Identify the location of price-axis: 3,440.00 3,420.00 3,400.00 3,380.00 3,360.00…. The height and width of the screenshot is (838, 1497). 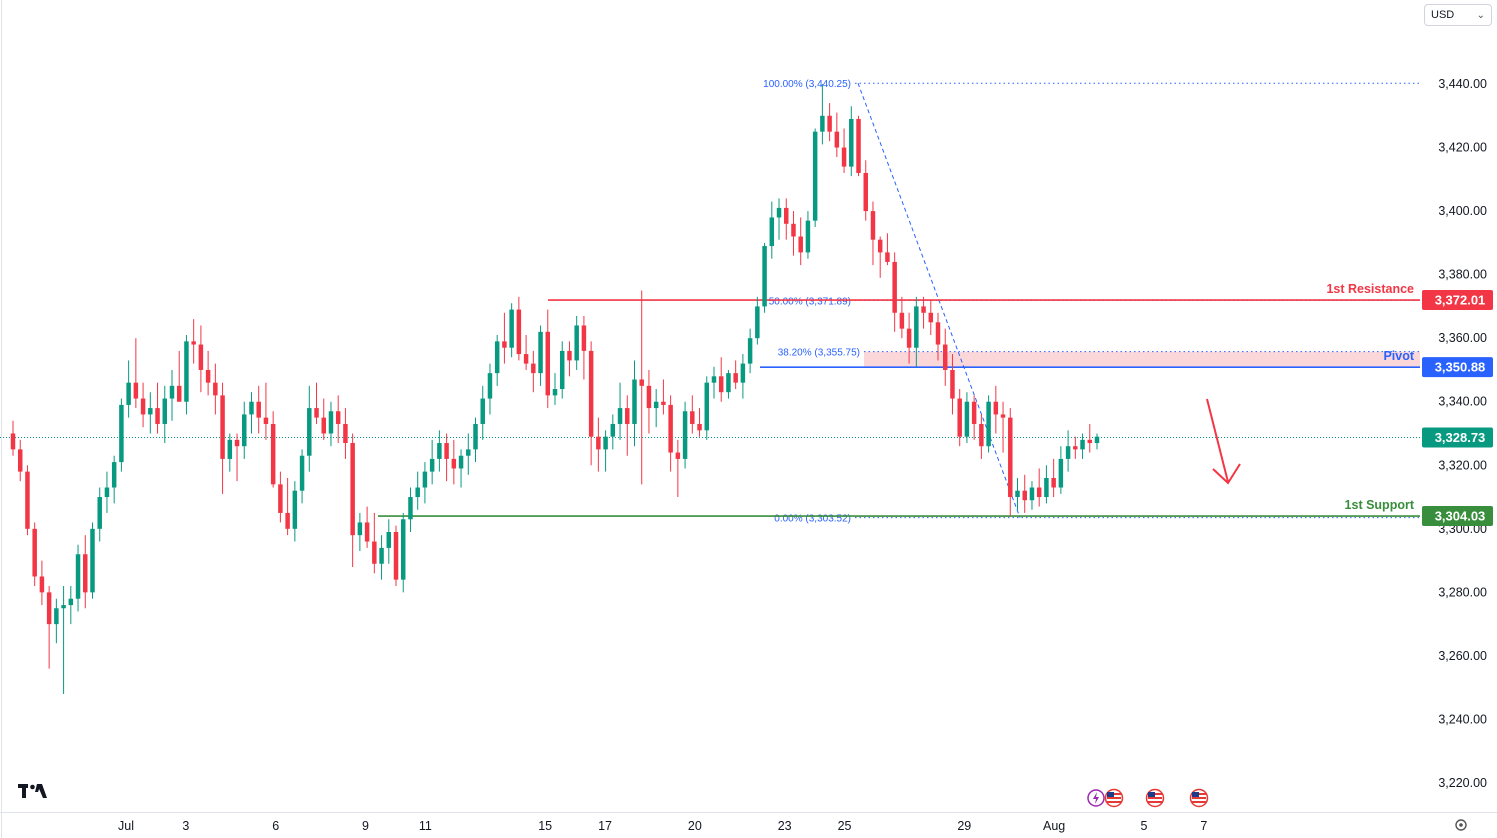
(1462, 433).